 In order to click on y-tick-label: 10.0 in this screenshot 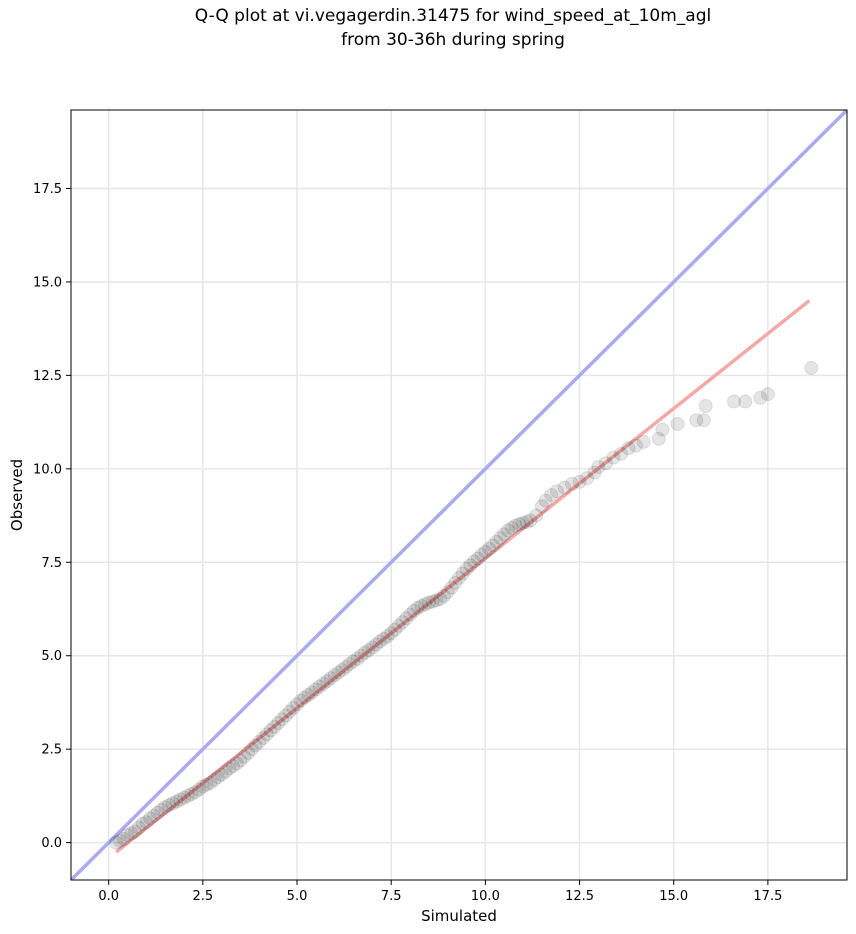, I will do `click(47, 469)`.